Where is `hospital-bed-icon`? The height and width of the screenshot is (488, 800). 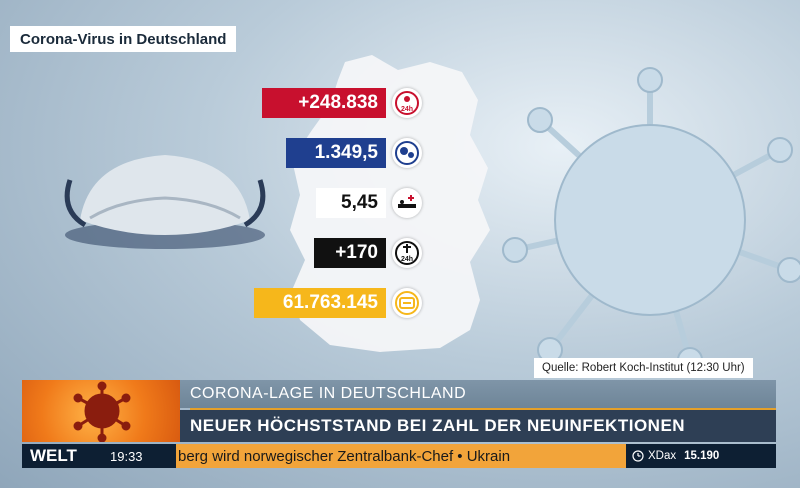 hospital-bed-icon is located at coordinates (407, 203).